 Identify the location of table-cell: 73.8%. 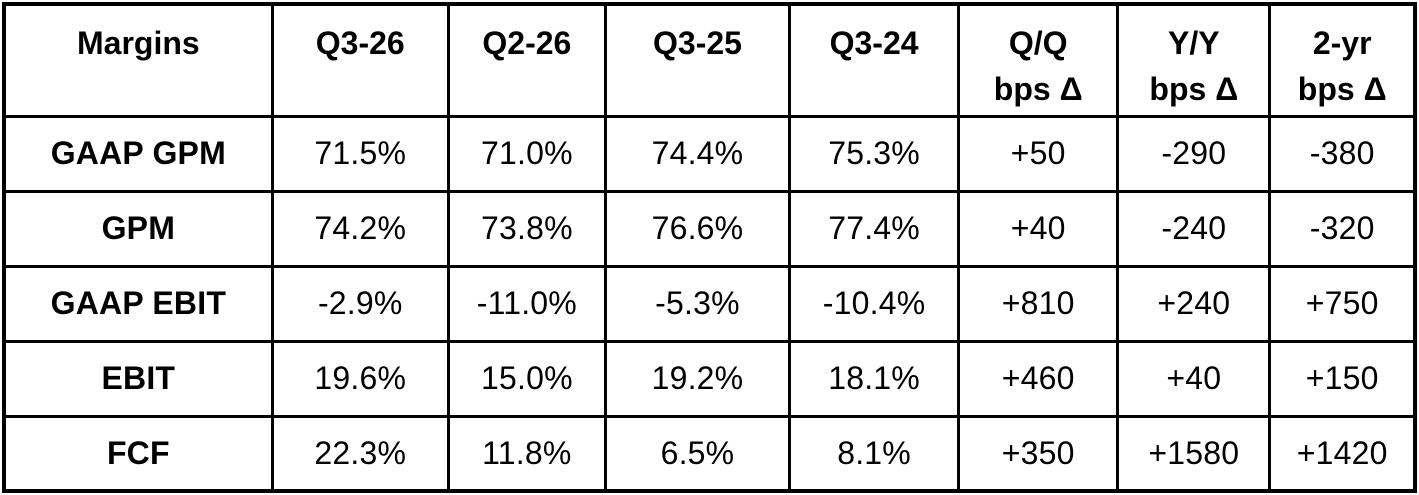
(526, 228).